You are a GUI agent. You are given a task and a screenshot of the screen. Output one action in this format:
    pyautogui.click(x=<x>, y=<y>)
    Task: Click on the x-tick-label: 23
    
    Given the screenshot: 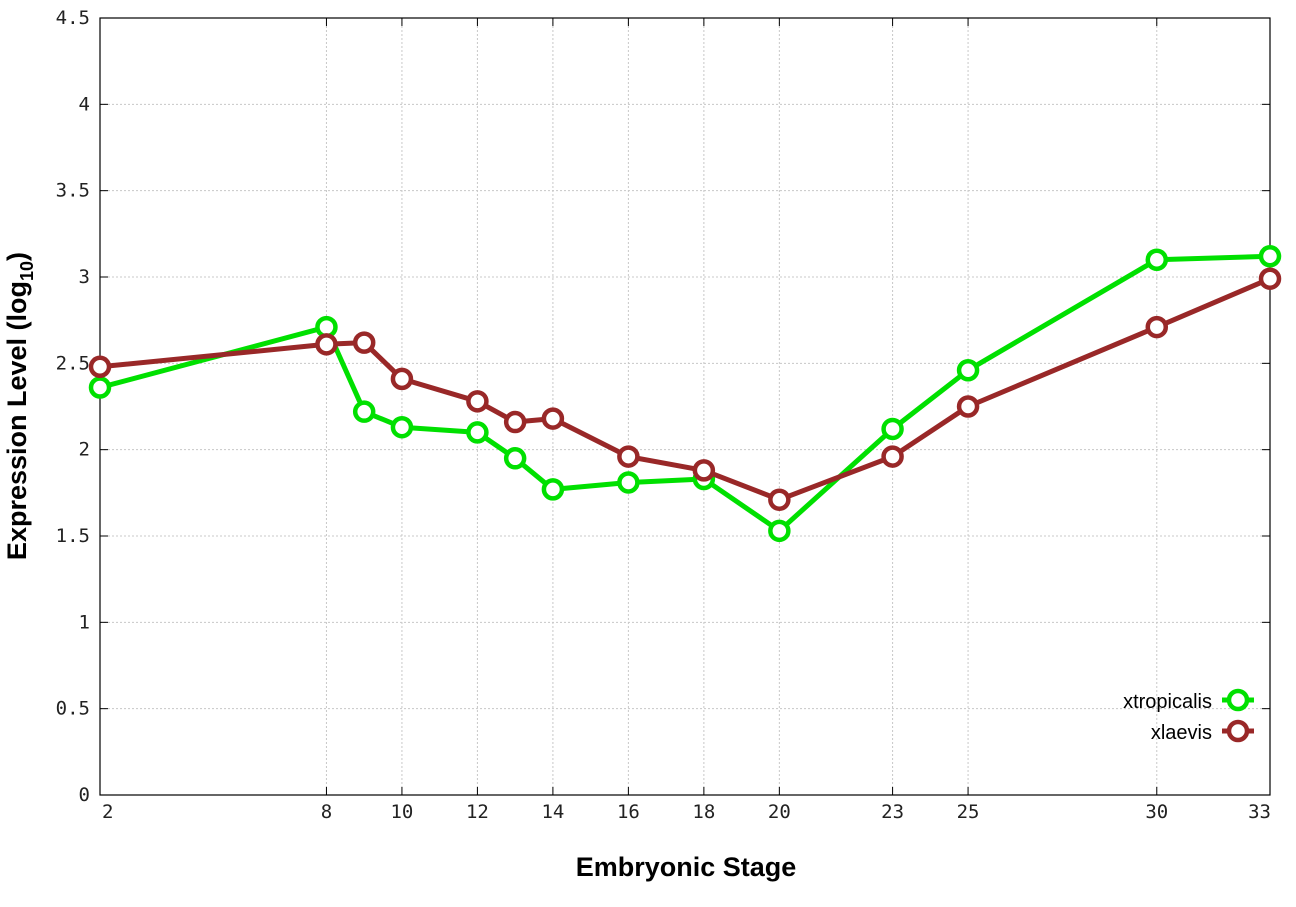 What is the action you would take?
    pyautogui.click(x=892, y=812)
    